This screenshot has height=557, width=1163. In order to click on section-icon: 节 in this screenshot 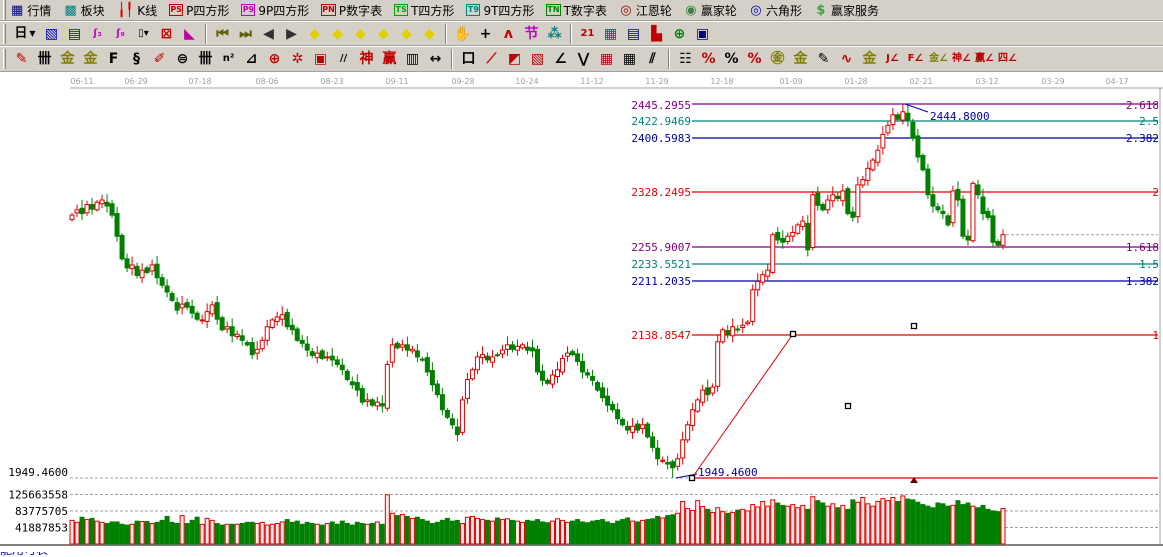, I will do `click(531, 33)`.